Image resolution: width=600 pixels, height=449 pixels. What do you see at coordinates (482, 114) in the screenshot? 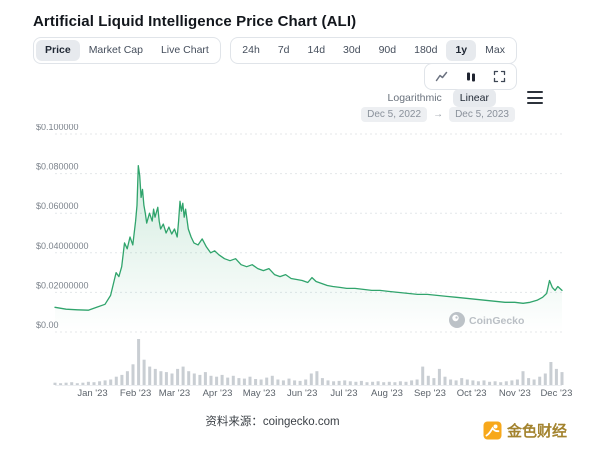
I see `end-date: Dec 5, 2023` at bounding box center [482, 114].